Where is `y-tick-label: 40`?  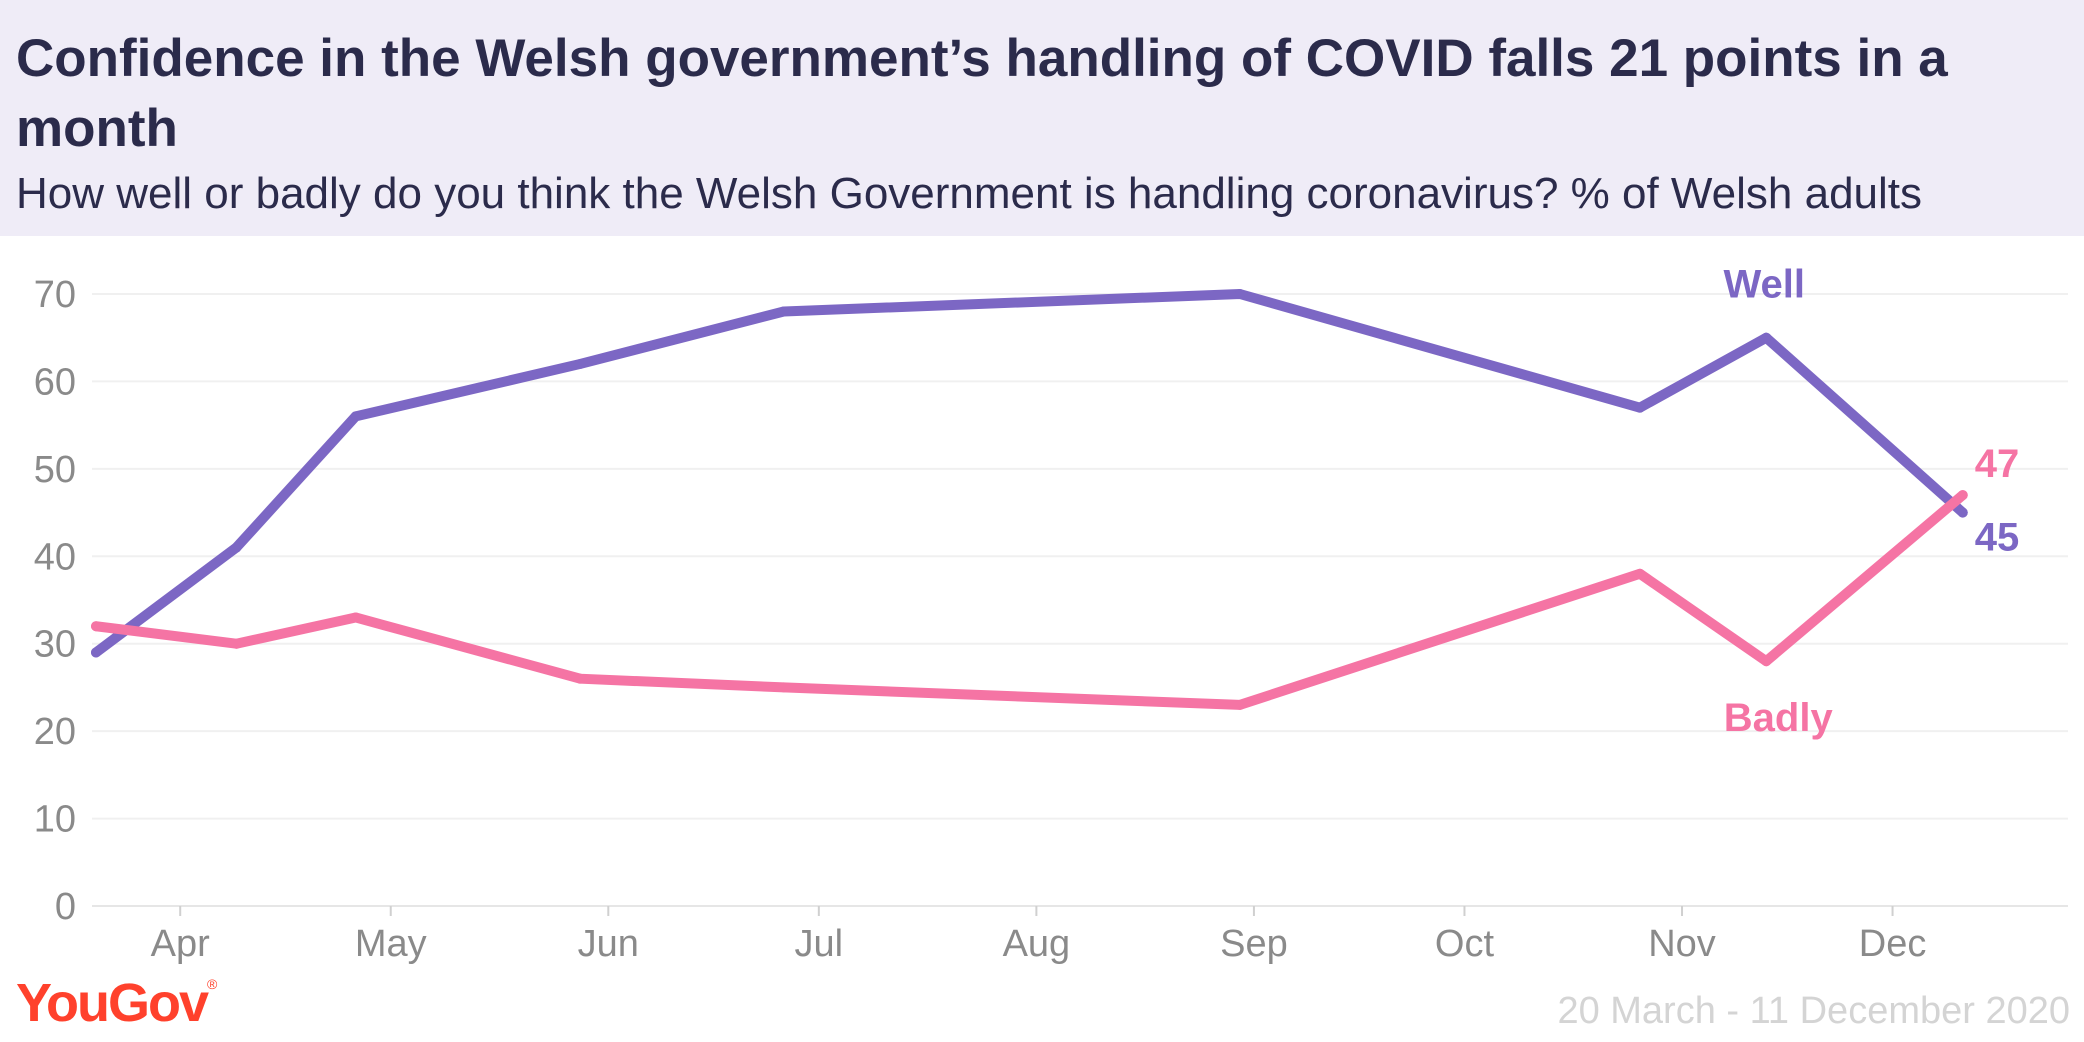
y-tick-label: 40 is located at coordinates (55, 557).